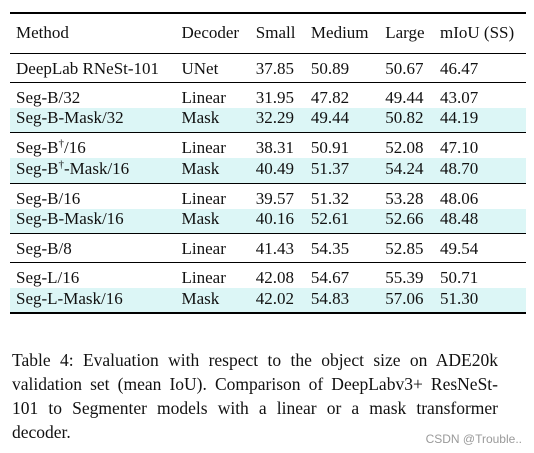 This screenshot has width=534, height=453. I want to click on cell-medium: 47.82, so click(330, 97).